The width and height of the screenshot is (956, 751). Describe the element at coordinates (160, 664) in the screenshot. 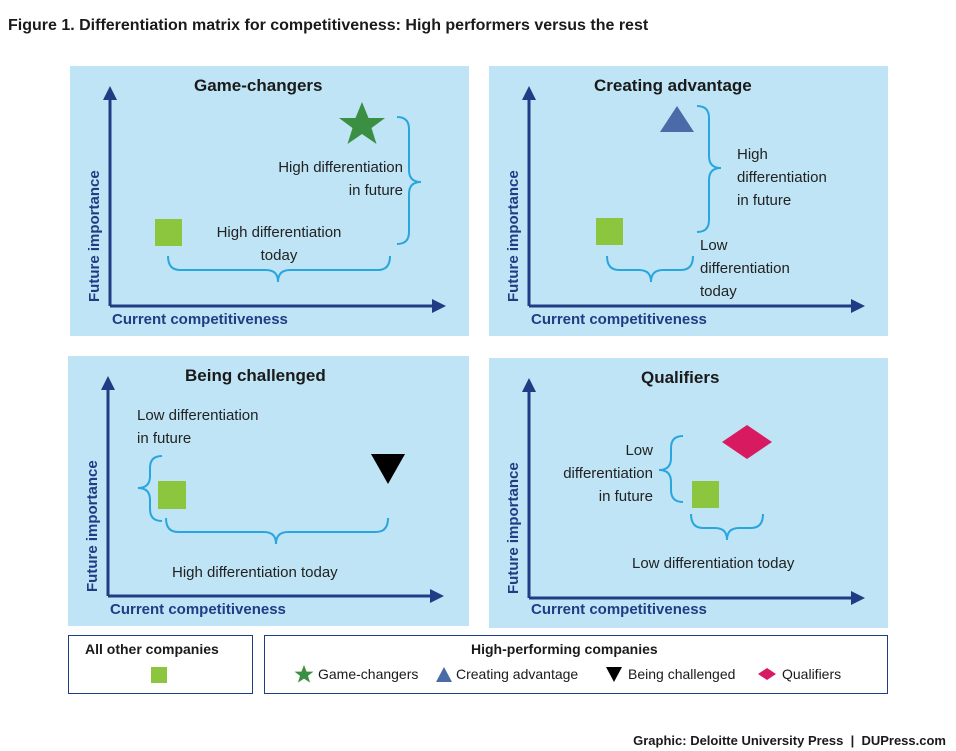

I see `legend-all-other-companies: All other companies` at that location.